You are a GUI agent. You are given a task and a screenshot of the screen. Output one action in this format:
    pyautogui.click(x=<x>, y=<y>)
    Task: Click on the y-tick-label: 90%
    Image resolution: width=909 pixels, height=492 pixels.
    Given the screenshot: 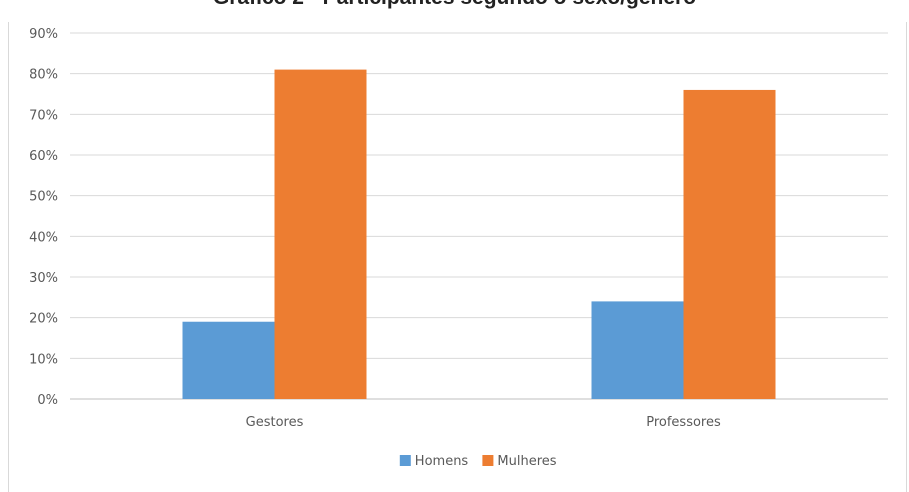 What is the action you would take?
    pyautogui.click(x=43, y=34)
    